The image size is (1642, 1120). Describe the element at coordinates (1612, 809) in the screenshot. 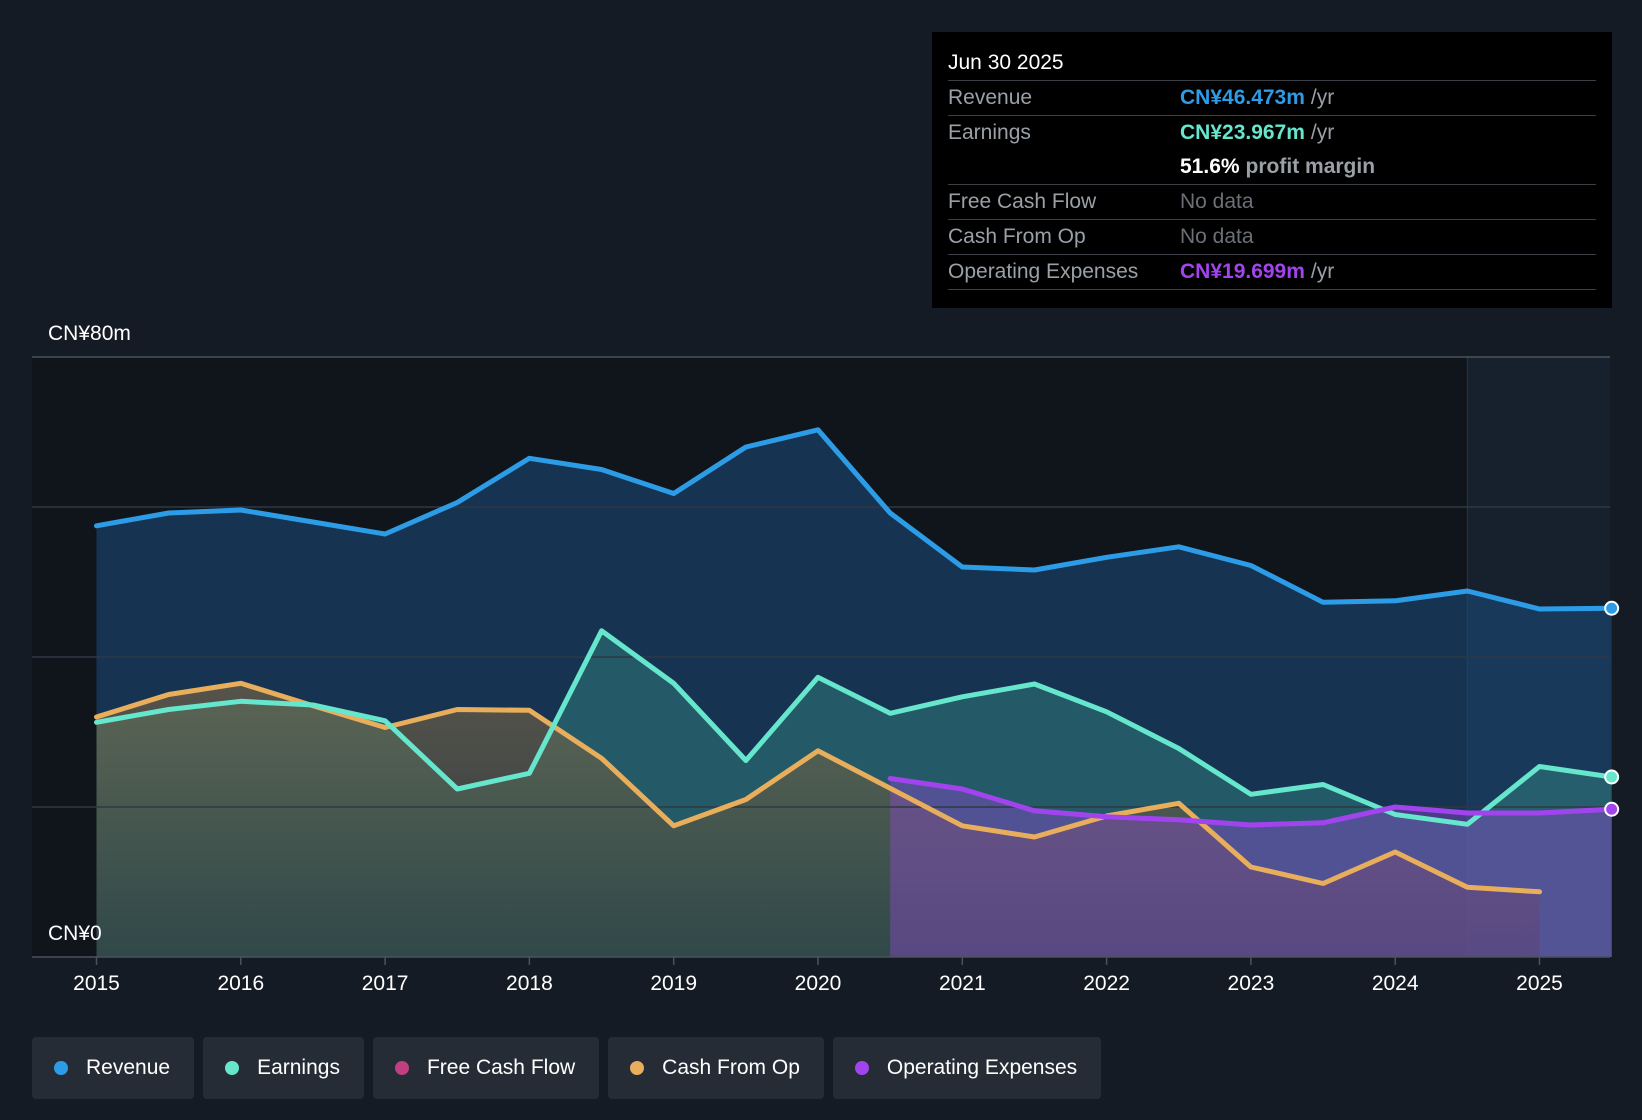

I see `end-point-operating-expenses` at that location.